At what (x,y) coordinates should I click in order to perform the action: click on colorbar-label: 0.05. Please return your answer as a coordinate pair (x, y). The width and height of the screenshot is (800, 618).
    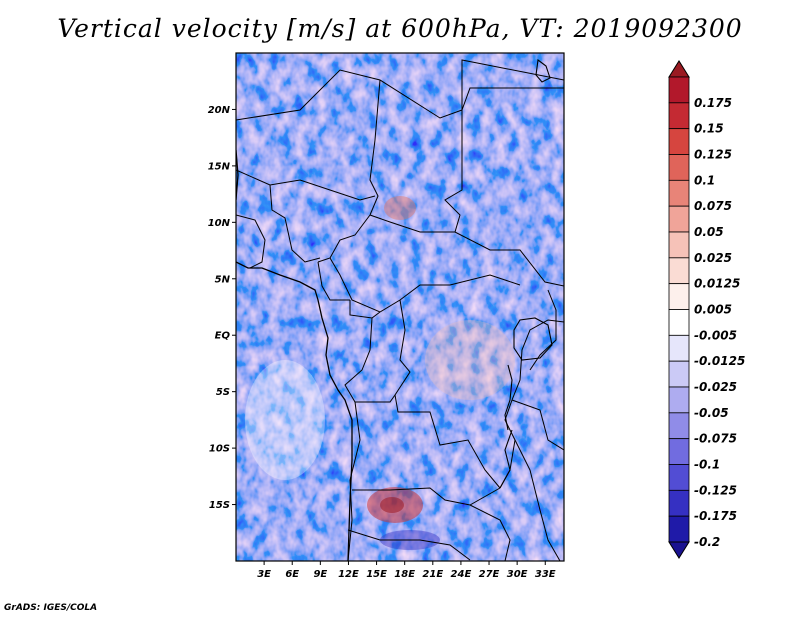
    Looking at the image, I should click on (709, 232).